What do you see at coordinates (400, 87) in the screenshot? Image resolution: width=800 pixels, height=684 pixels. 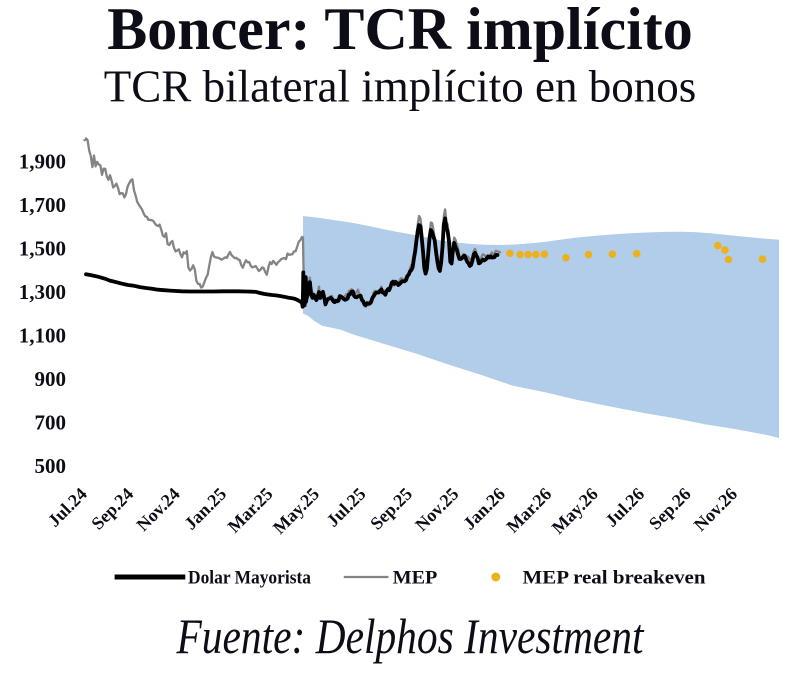 I see `svg-text:TCR bilateral implícito en bon: TCR bilateral implícito en bonos` at bounding box center [400, 87].